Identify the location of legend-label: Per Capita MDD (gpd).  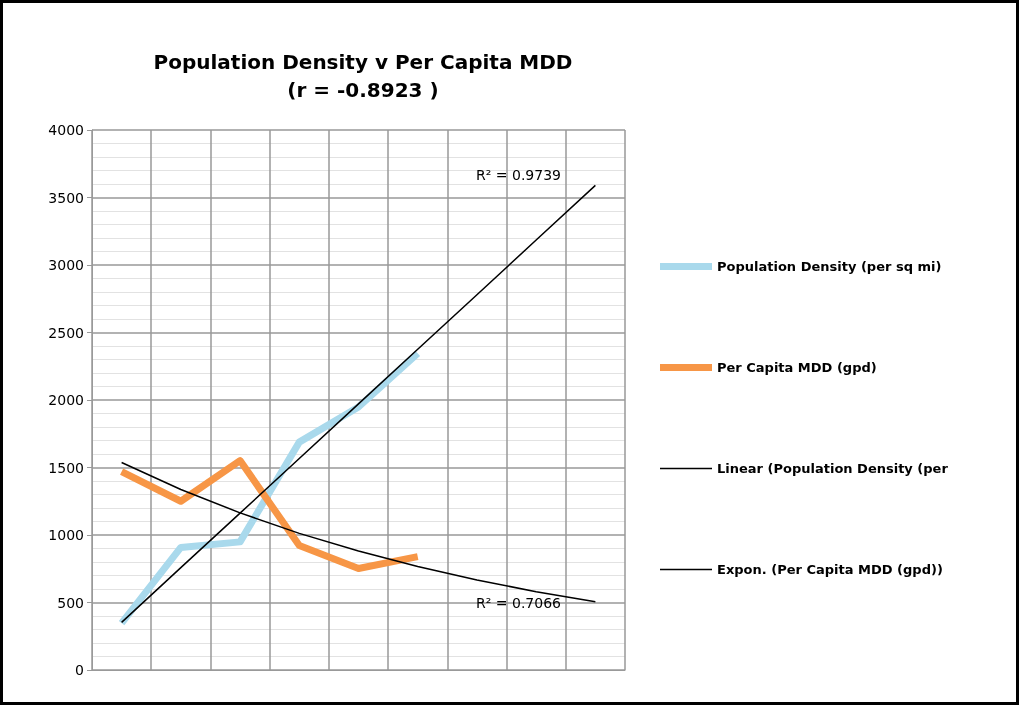
(797, 367).